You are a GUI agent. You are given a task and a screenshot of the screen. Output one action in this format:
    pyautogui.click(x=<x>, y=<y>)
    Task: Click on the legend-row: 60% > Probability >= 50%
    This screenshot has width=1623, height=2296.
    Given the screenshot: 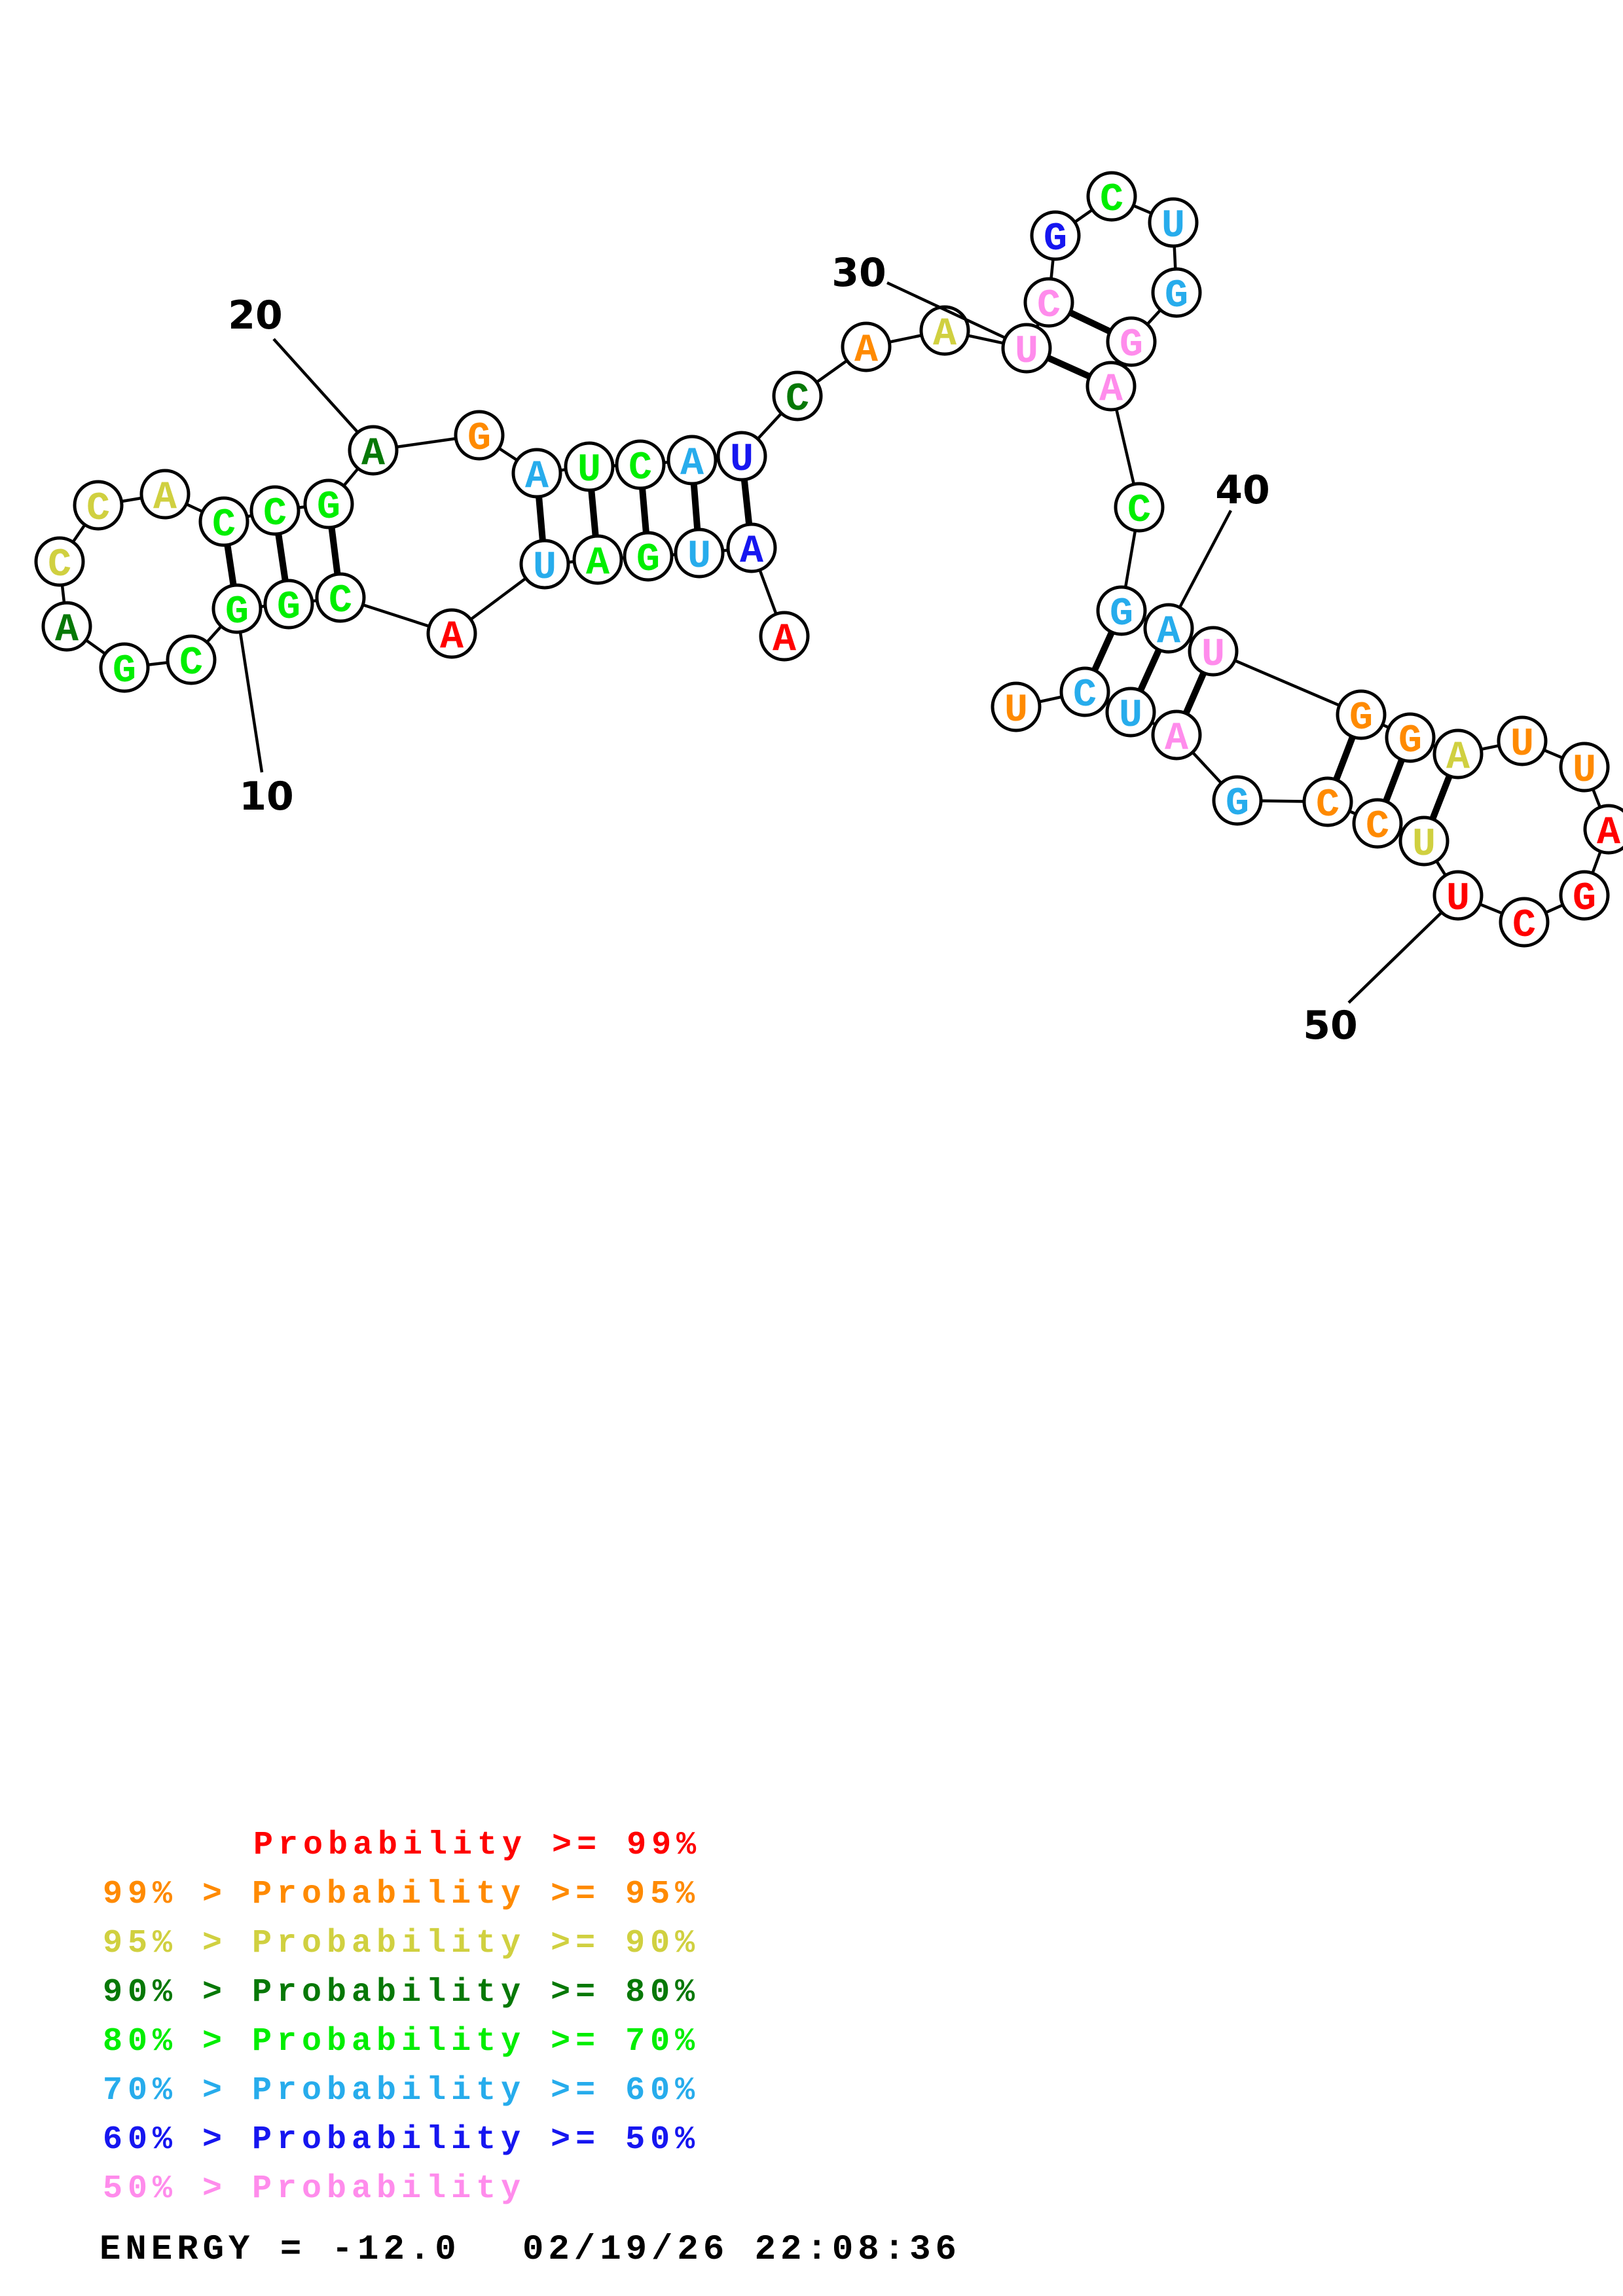 What is the action you would take?
    pyautogui.click(x=401, y=2140)
    